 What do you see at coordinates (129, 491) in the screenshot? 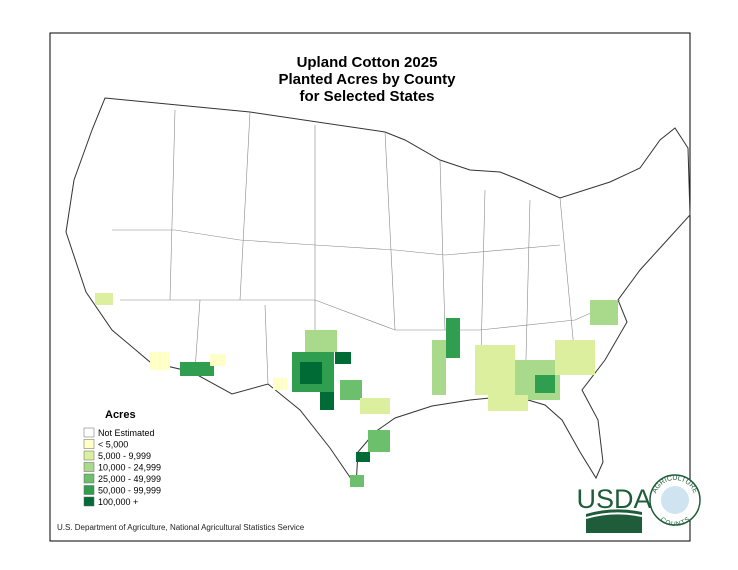
I see `legend-label: 50,000 - 99,999` at bounding box center [129, 491].